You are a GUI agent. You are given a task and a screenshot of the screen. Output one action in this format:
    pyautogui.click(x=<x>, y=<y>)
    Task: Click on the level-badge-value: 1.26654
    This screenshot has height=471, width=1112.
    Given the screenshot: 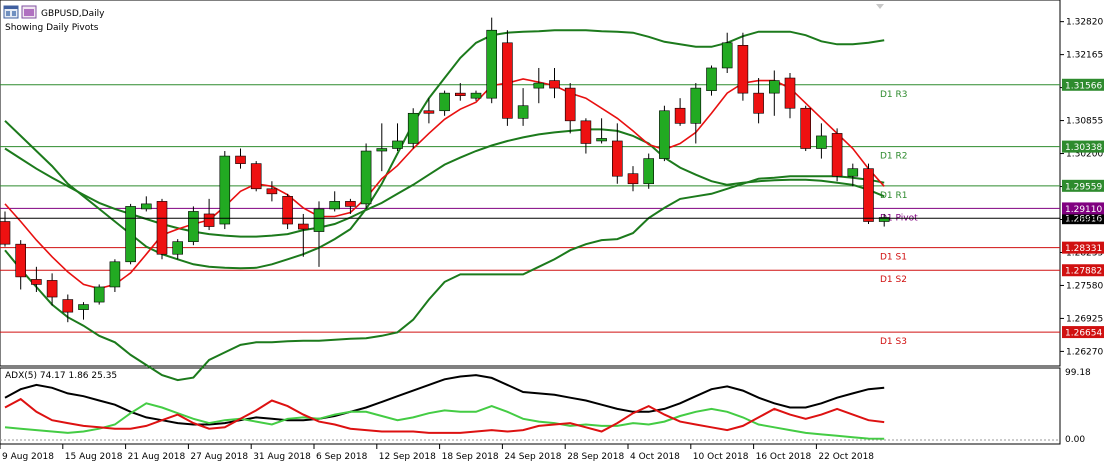 What is the action you would take?
    pyautogui.click(x=1083, y=334)
    